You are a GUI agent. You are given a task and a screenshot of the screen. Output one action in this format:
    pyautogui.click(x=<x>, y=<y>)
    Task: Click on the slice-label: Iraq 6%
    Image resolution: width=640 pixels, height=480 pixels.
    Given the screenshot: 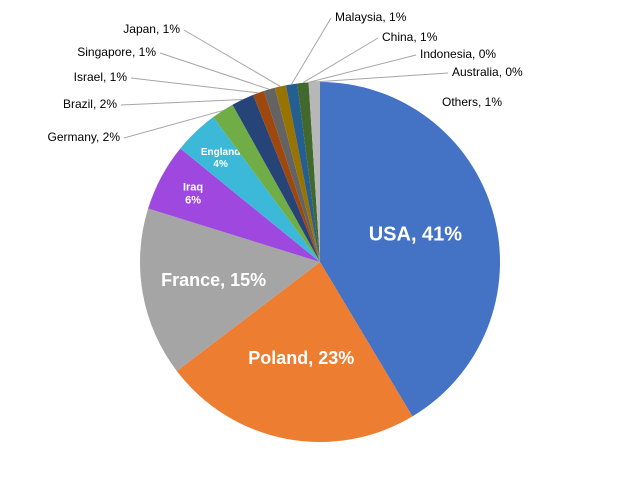 What is the action you would take?
    pyautogui.click(x=193, y=193)
    